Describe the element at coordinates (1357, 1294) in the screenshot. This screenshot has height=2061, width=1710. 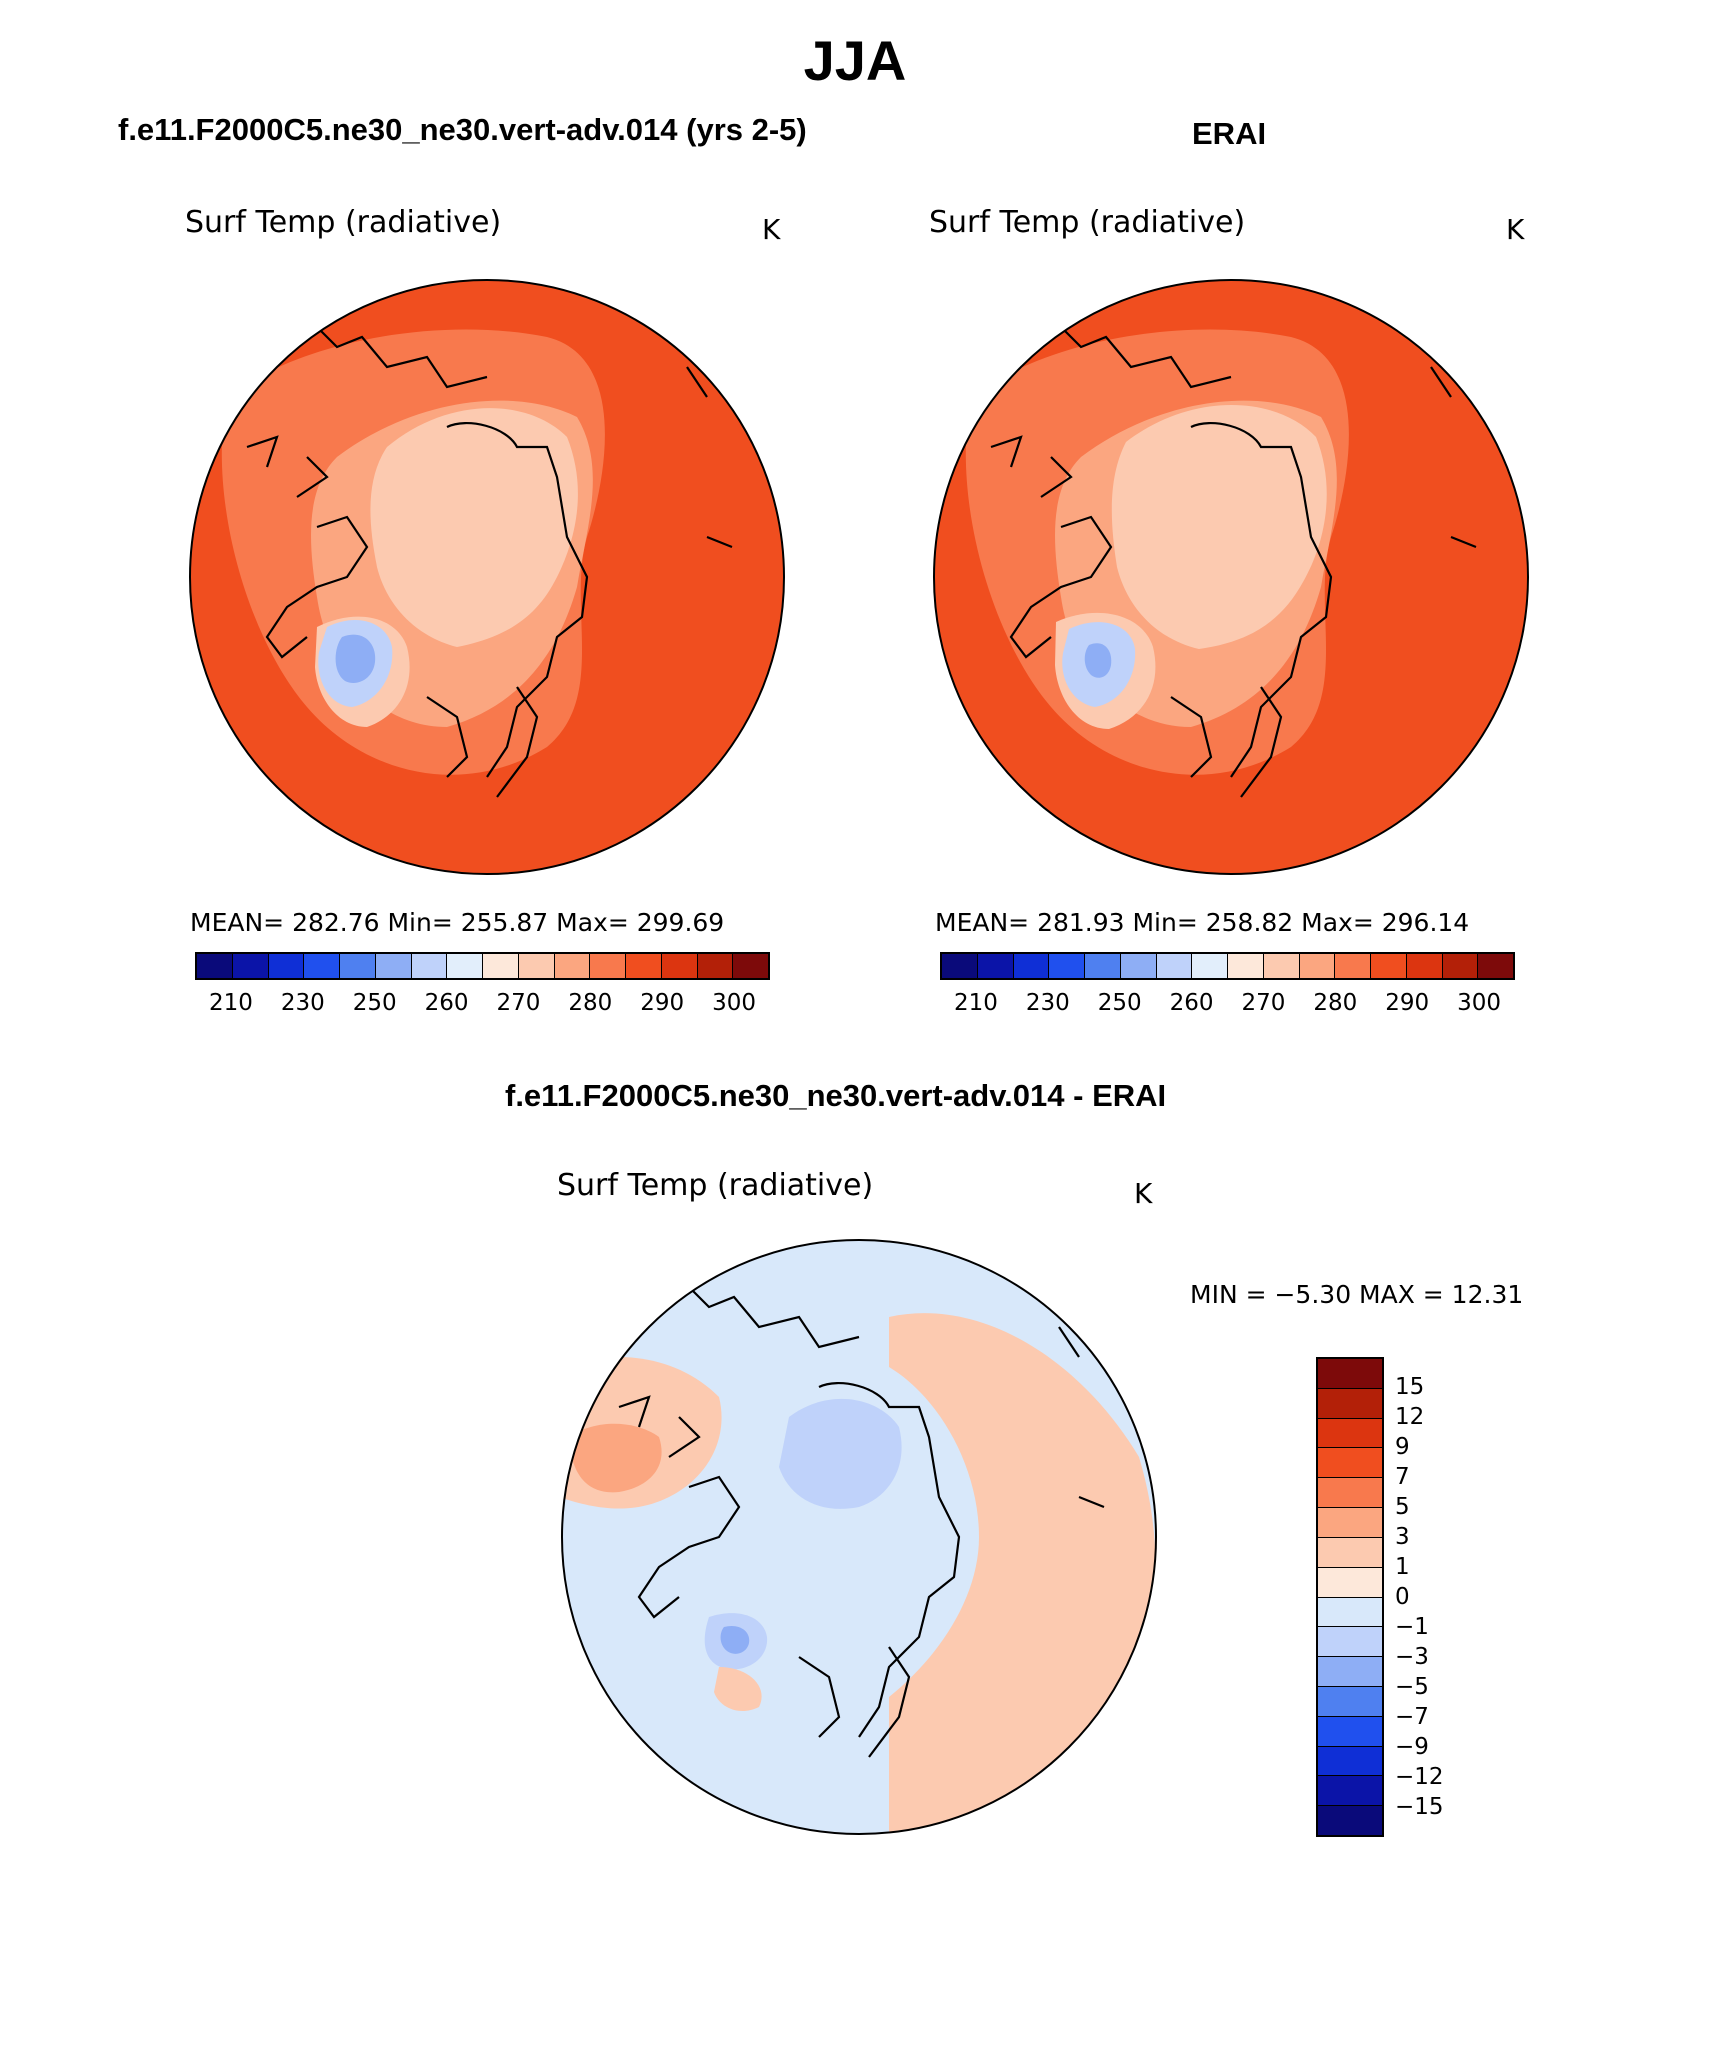
I see `panel3-minmax: MIN = −5.30 MAX = 12.31` at that location.